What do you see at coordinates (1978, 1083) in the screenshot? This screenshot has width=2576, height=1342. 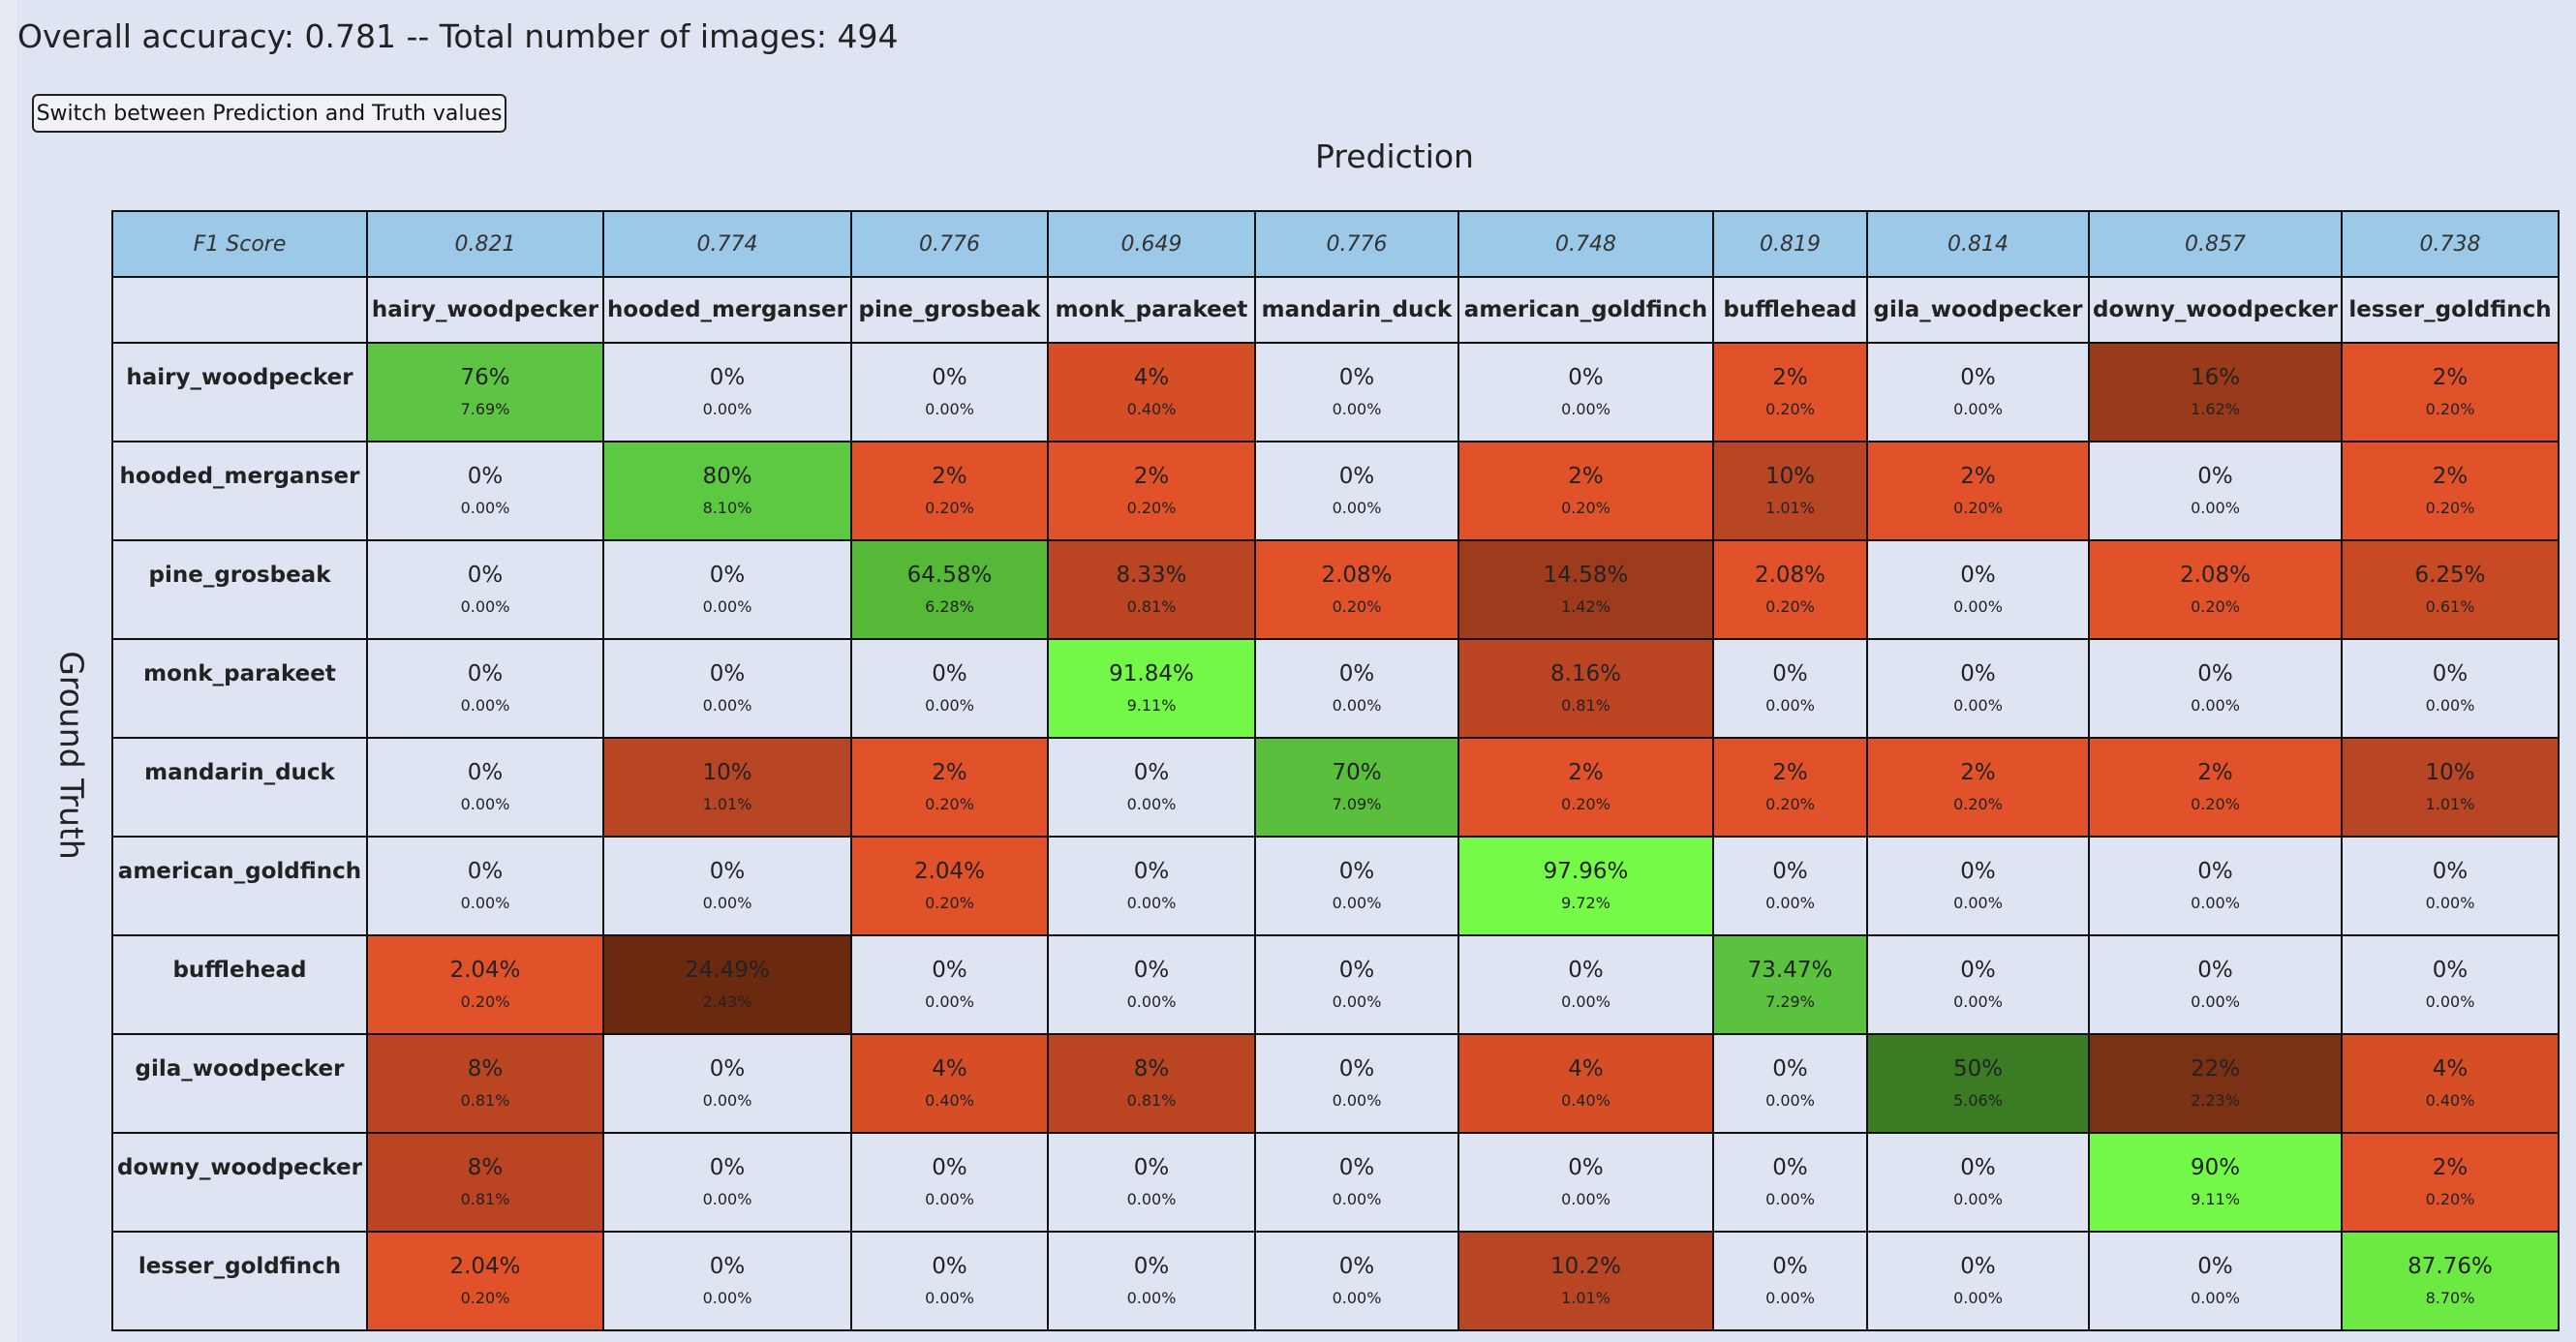 I see `matrix-cell: 50% 5.06%` at bounding box center [1978, 1083].